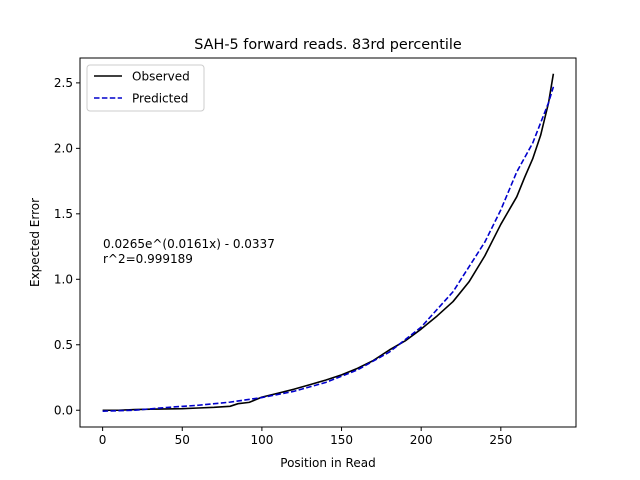  I want to click on y-tick-label: 0.0, so click(63, 411).